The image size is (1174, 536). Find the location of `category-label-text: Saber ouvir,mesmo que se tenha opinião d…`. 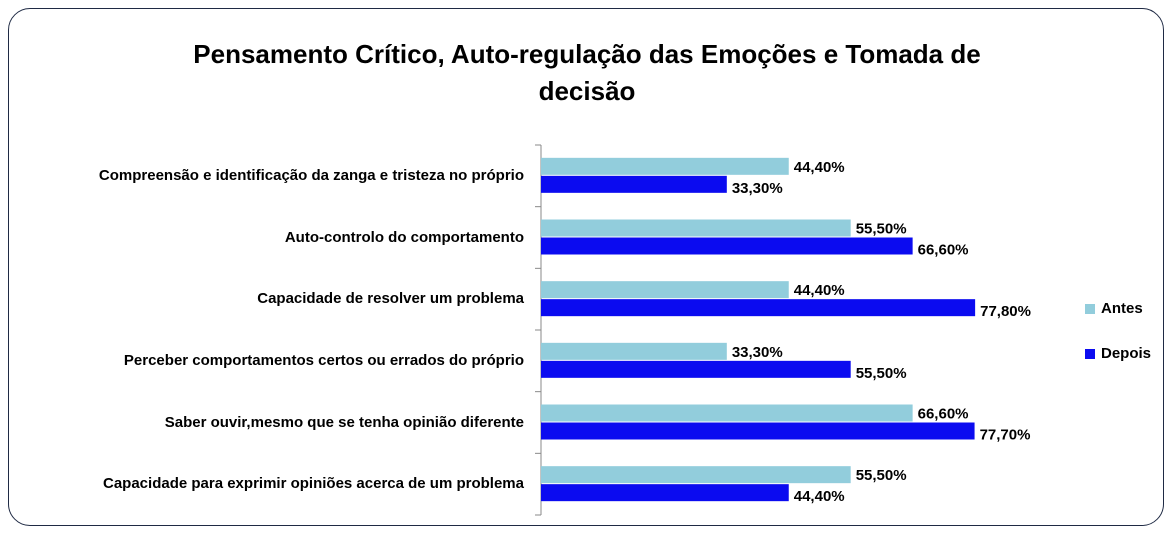

category-label-text: Saber ouvir,mesmo que se tenha opinião d… is located at coordinates (344, 422).